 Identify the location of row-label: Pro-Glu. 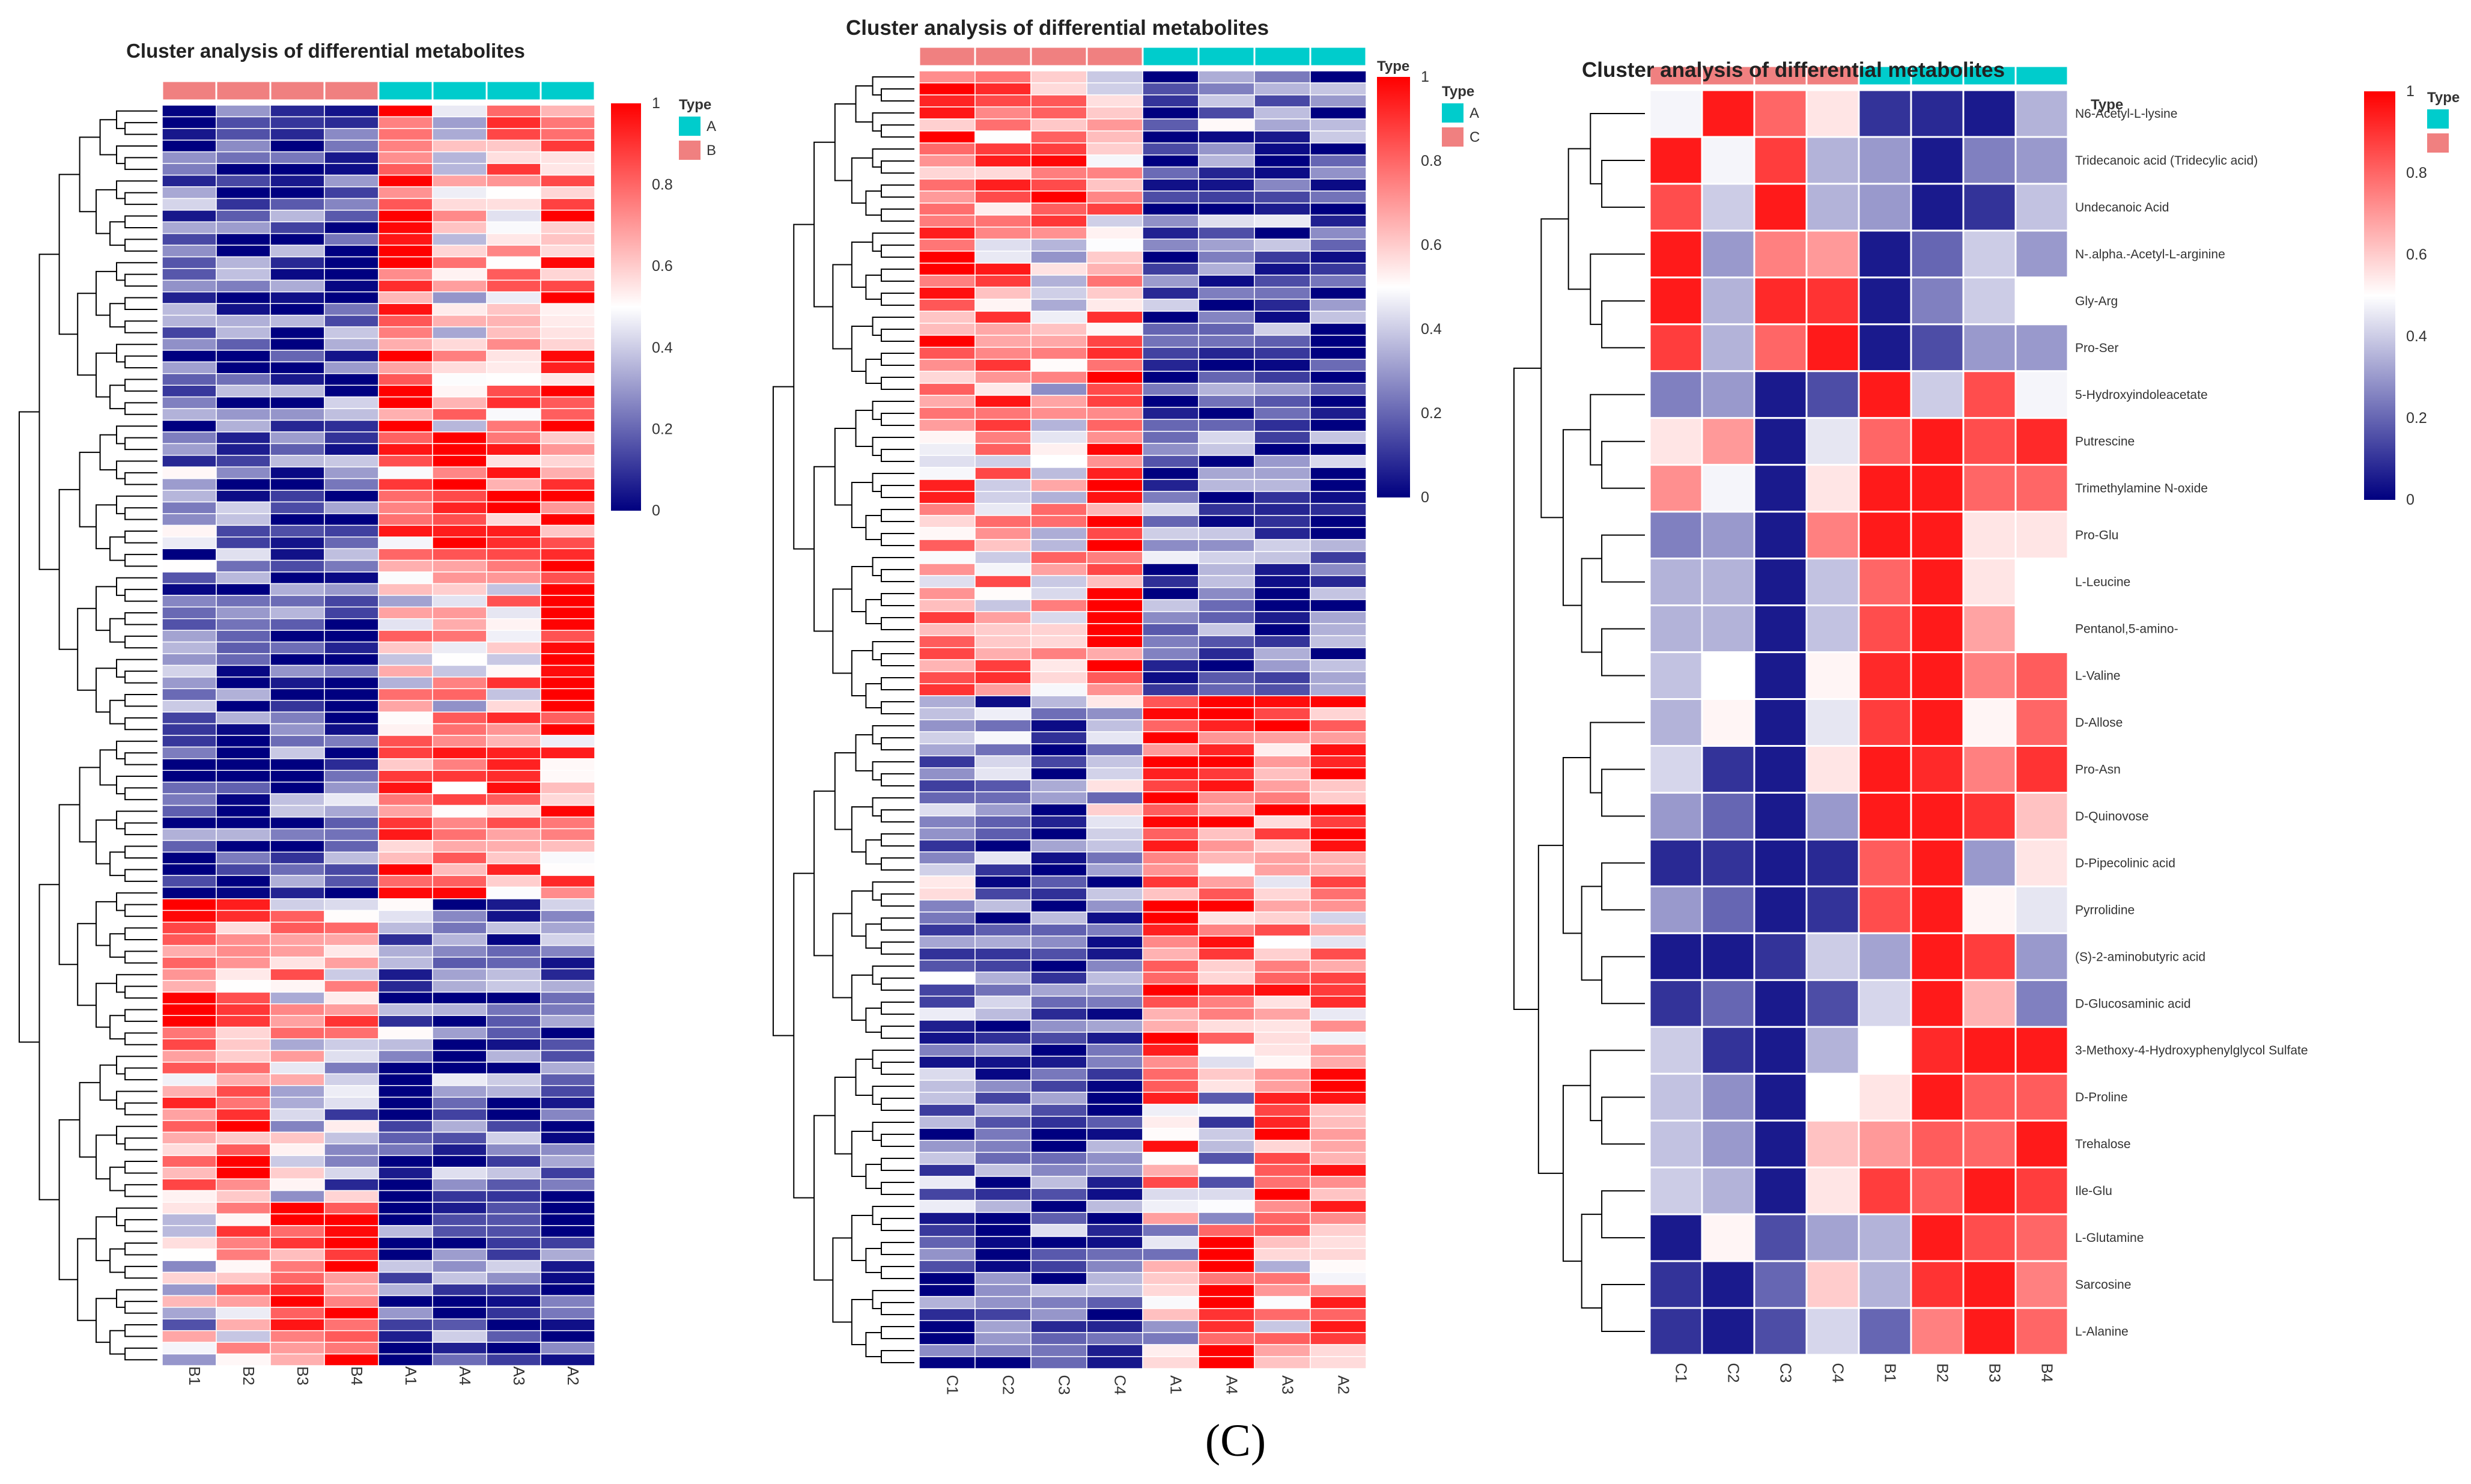
(2096, 536).